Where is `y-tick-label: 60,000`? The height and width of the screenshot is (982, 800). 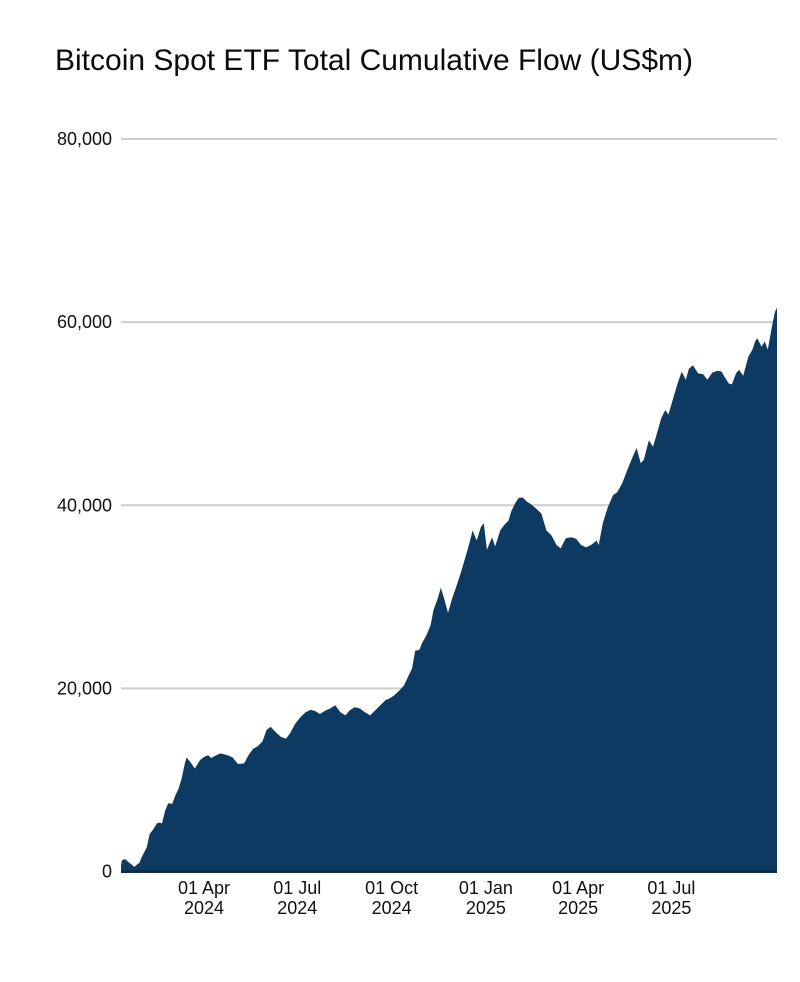
y-tick-label: 60,000 is located at coordinates (84, 322).